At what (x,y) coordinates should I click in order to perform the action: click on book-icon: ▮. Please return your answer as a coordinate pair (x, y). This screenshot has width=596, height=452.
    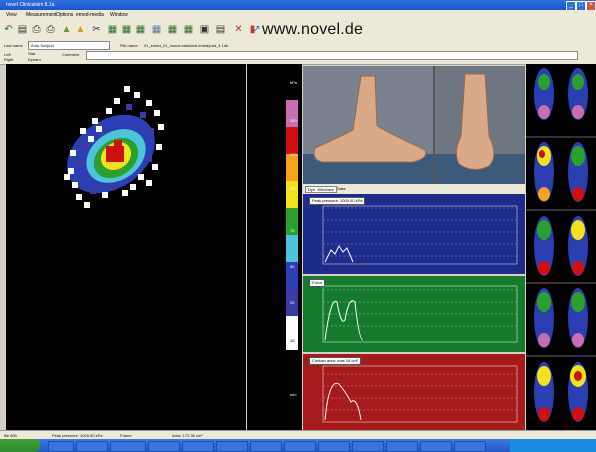
    Looking at the image, I should click on (252, 29).